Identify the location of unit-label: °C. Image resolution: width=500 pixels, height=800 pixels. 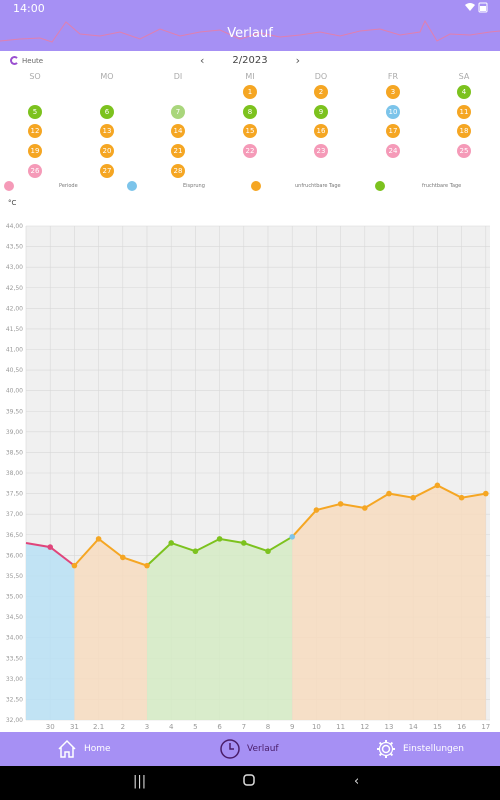
(12, 203).